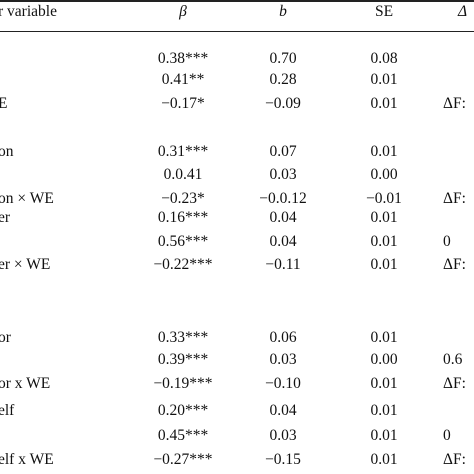  What do you see at coordinates (183, 410) in the screenshot?
I see `cell-beta: 0.20***` at bounding box center [183, 410].